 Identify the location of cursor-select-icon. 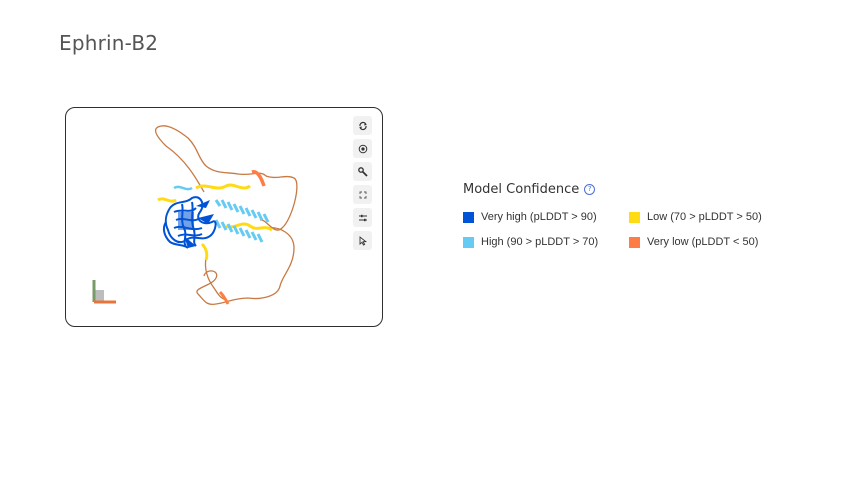
(363, 240).